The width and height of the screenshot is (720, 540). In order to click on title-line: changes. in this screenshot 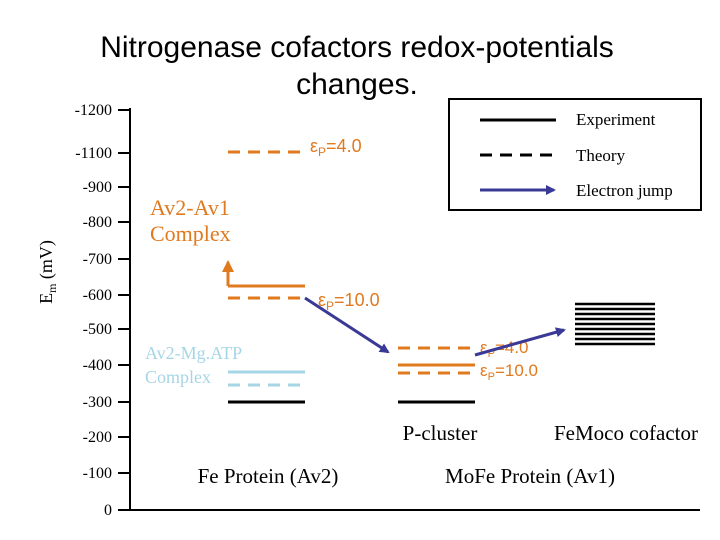, I will do `click(357, 84)`.